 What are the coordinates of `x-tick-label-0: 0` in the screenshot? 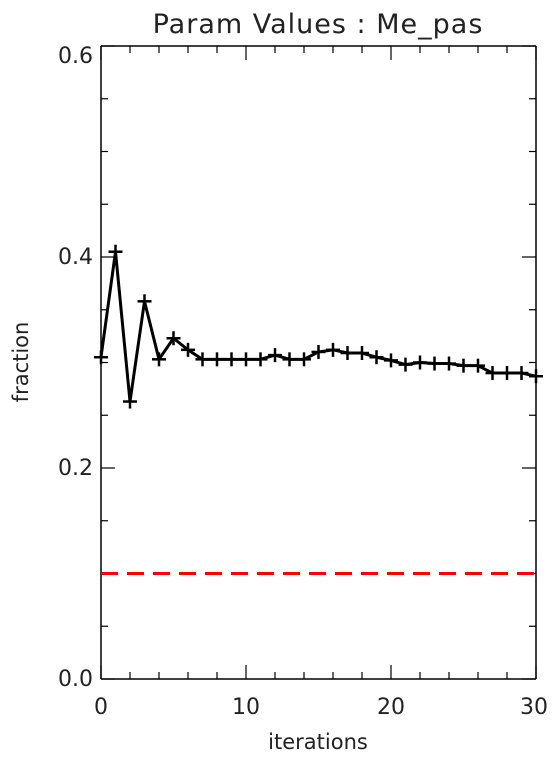 It's located at (101, 707).